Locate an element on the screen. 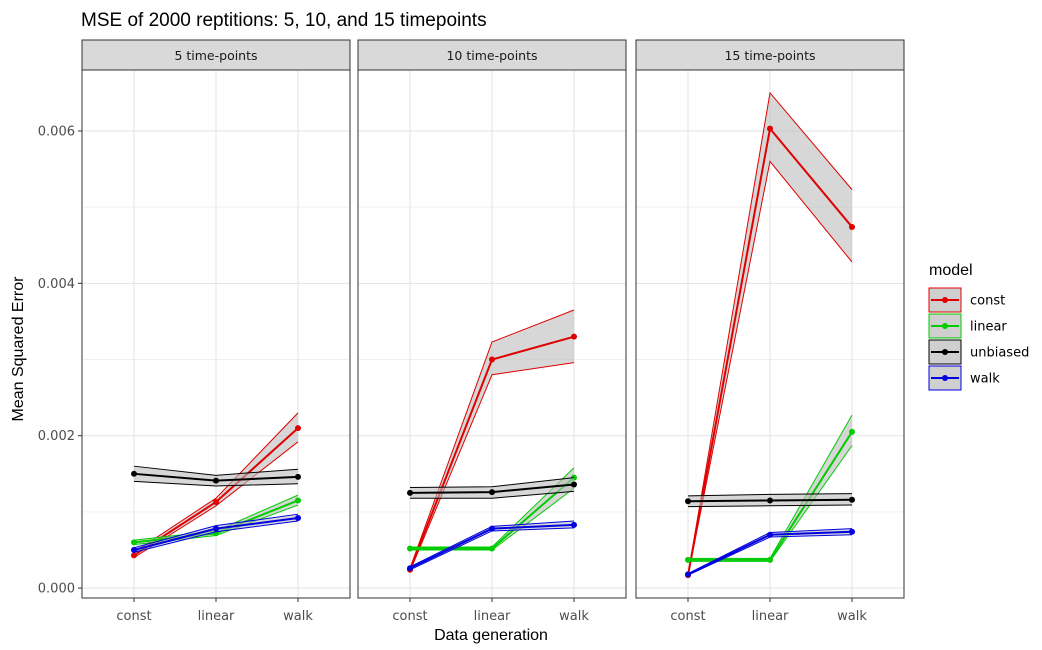 The height and width of the screenshot is (650, 1042). legend-point-unbiased is located at coordinates (945, 352).